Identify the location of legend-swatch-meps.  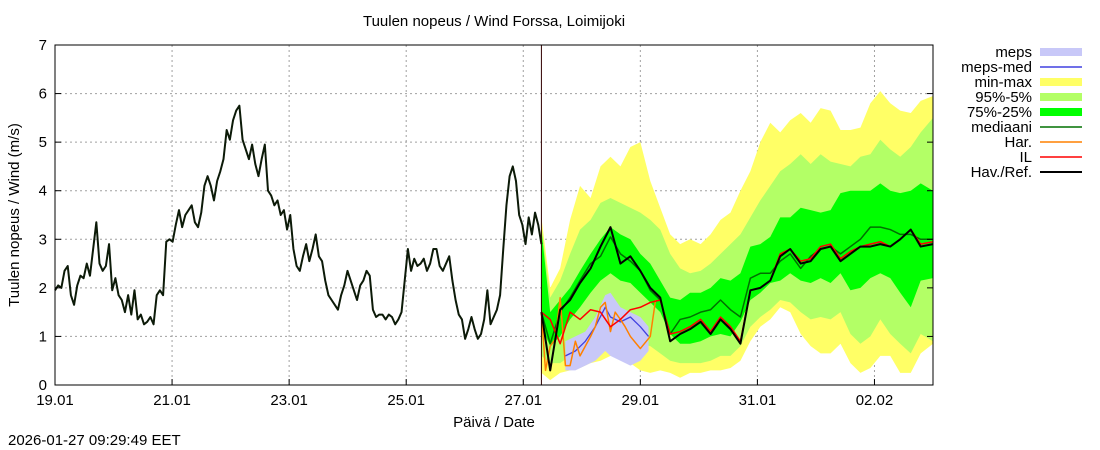
(1061, 52).